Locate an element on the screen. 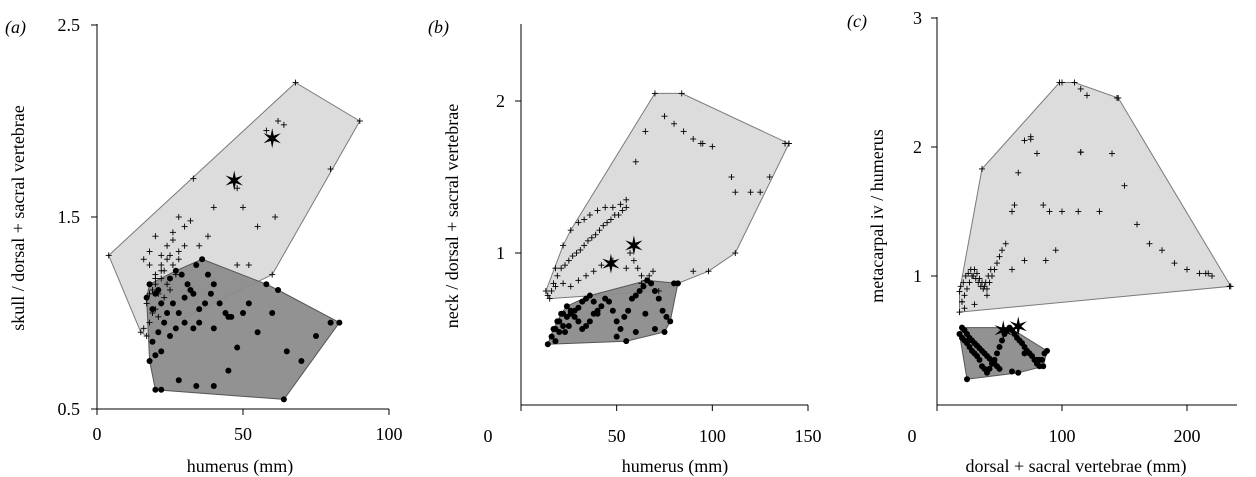  x-axis-label: humerus (mm) is located at coordinates (240, 466).